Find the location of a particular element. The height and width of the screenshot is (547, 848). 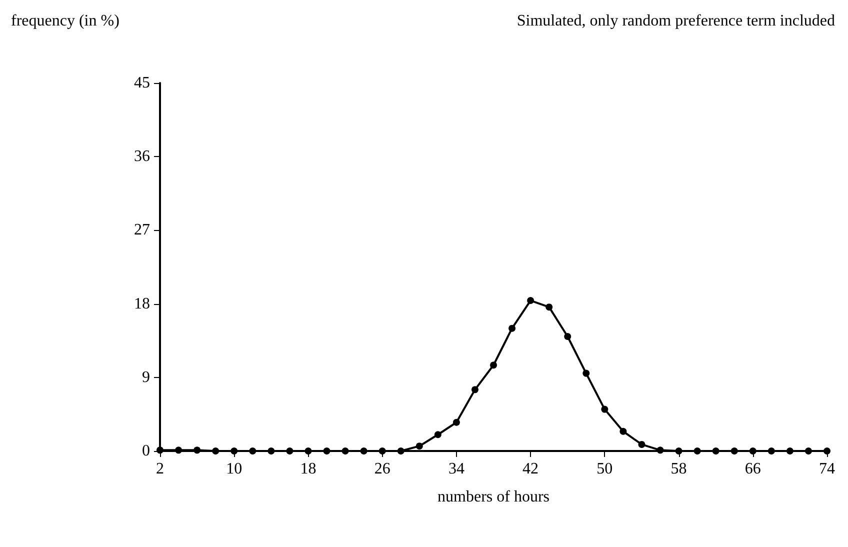

y-axis-title: frequency (in %) is located at coordinates (65, 21).